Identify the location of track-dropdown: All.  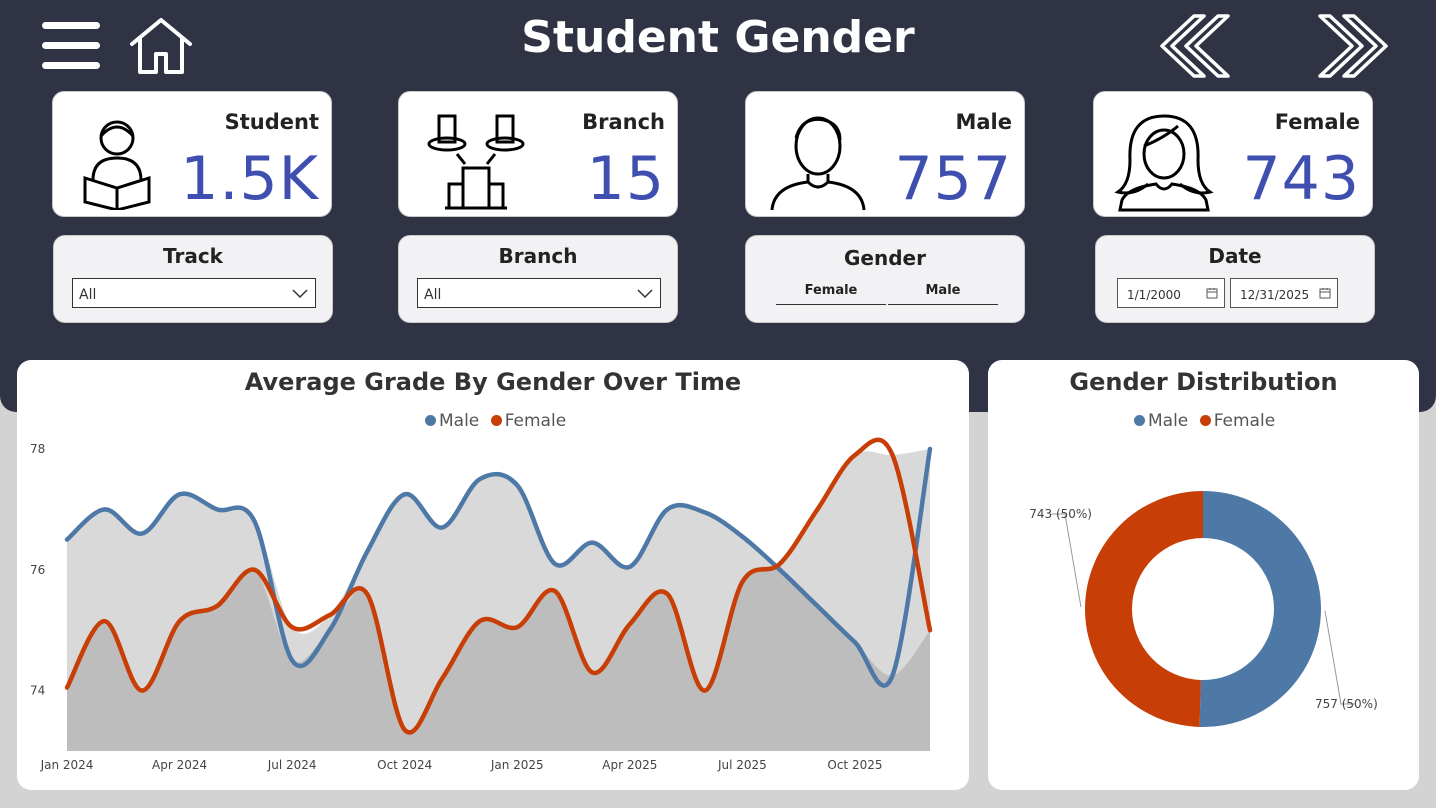
(194, 293).